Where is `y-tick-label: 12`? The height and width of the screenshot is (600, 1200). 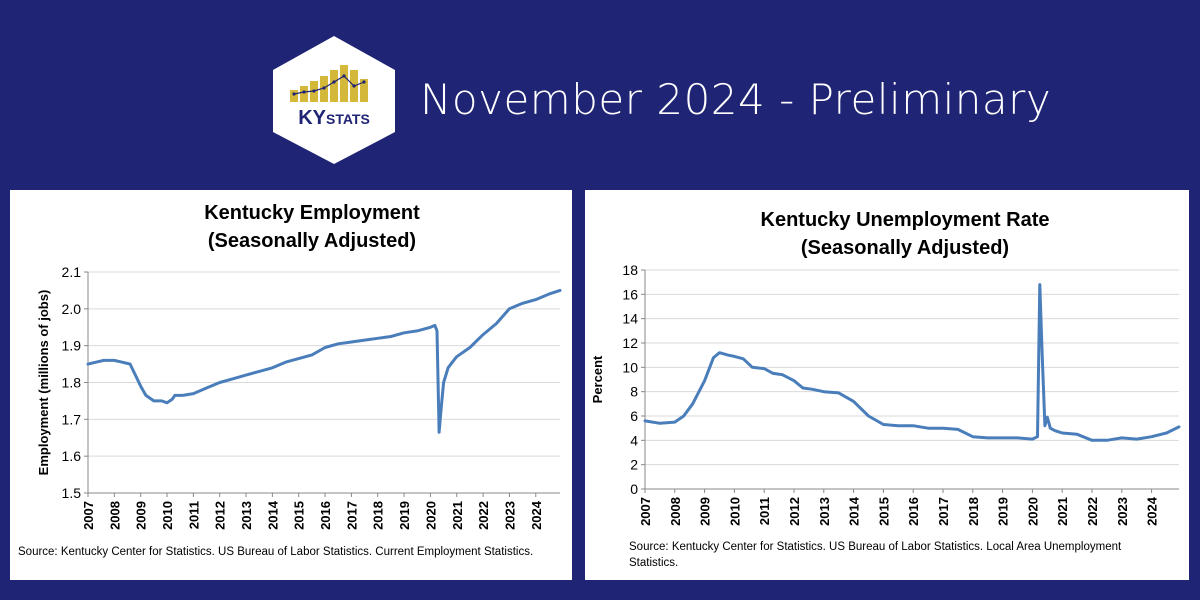 y-tick-label: 12 is located at coordinates (630, 343).